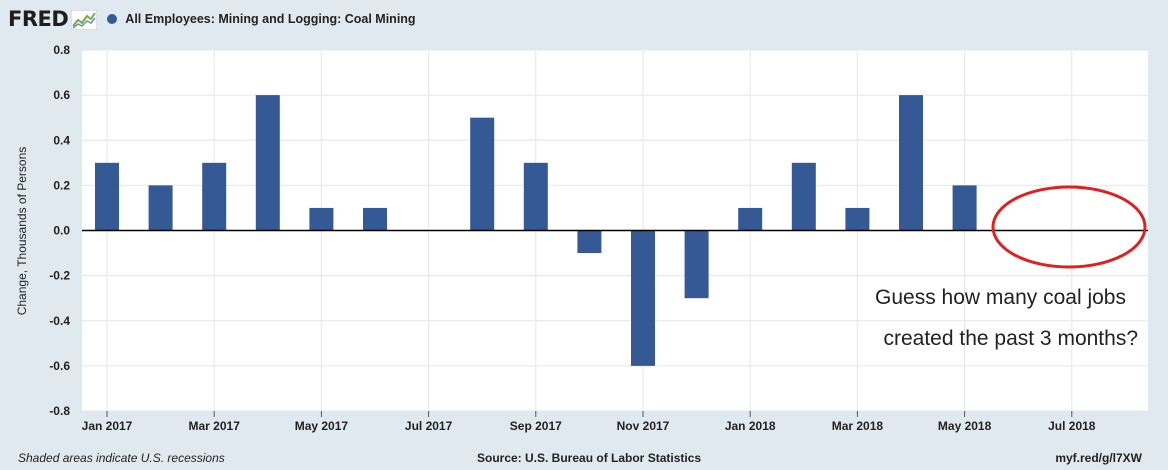  What do you see at coordinates (38, 19) in the screenshot?
I see `fred-logo: FRED` at bounding box center [38, 19].